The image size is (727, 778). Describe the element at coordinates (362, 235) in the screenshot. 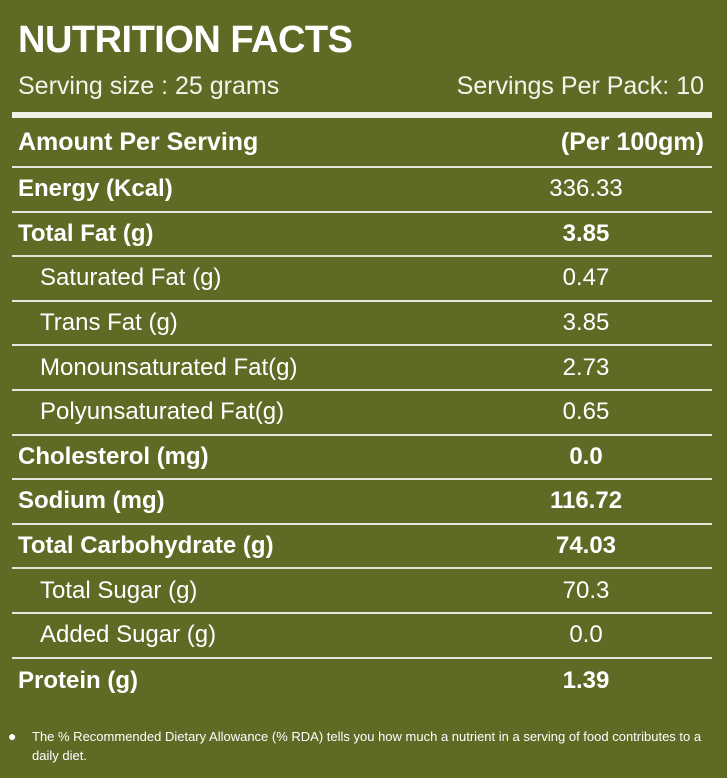

I see `table-row-total-fat: Total Fat (g) 3.85` at that location.